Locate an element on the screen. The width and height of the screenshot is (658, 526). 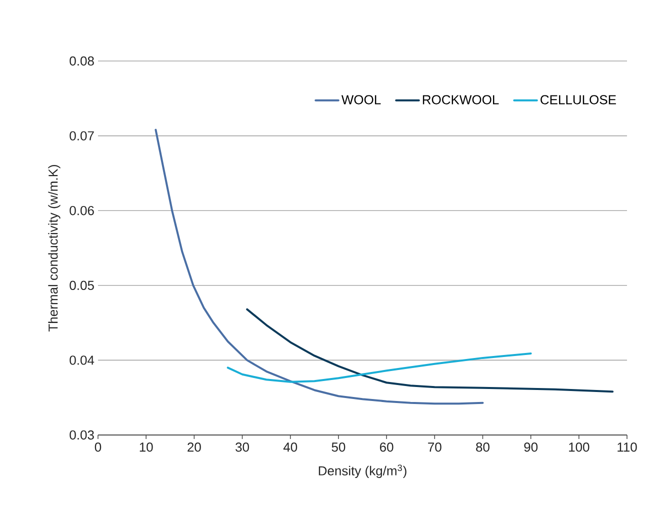
legend-label: WOOL is located at coordinates (361, 99).